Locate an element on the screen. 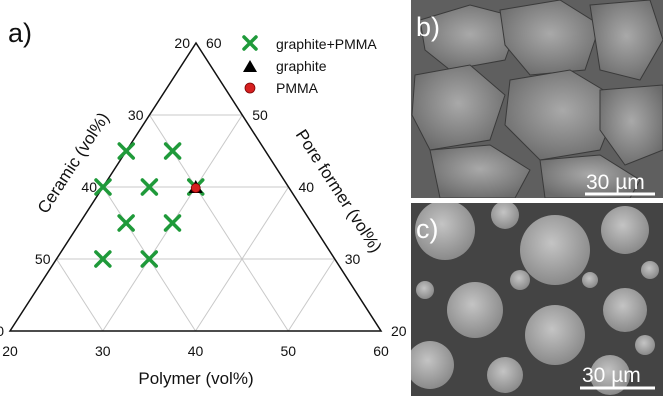  polymer-axis-title: Polymer (vol%) is located at coordinates (195, 378).